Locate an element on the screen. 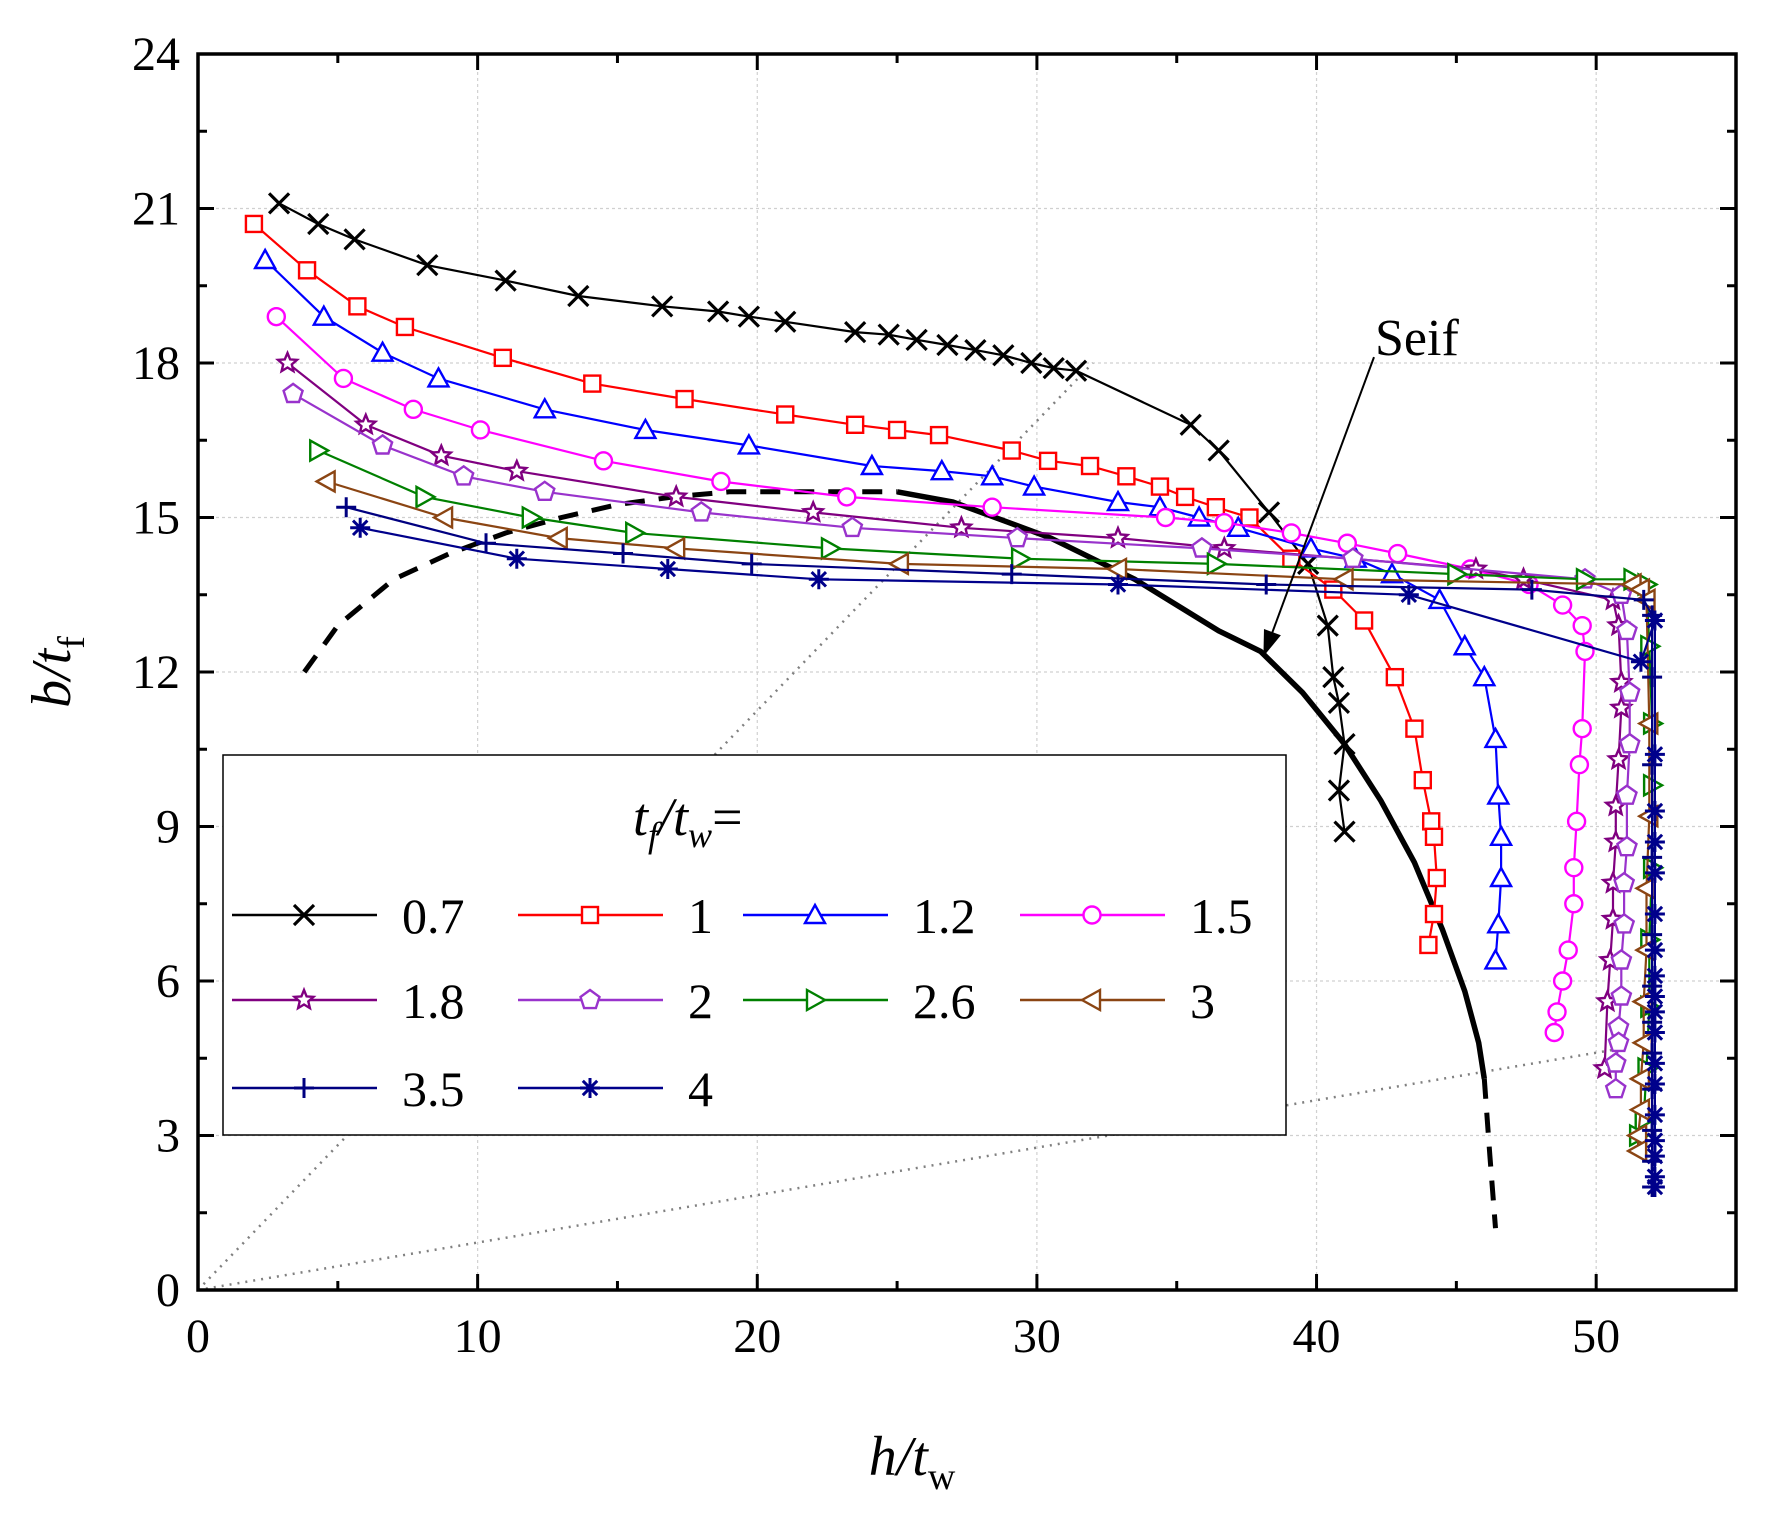 This screenshot has height=1520, width=1768. y-tick-label: 24 is located at coordinates (156, 54).